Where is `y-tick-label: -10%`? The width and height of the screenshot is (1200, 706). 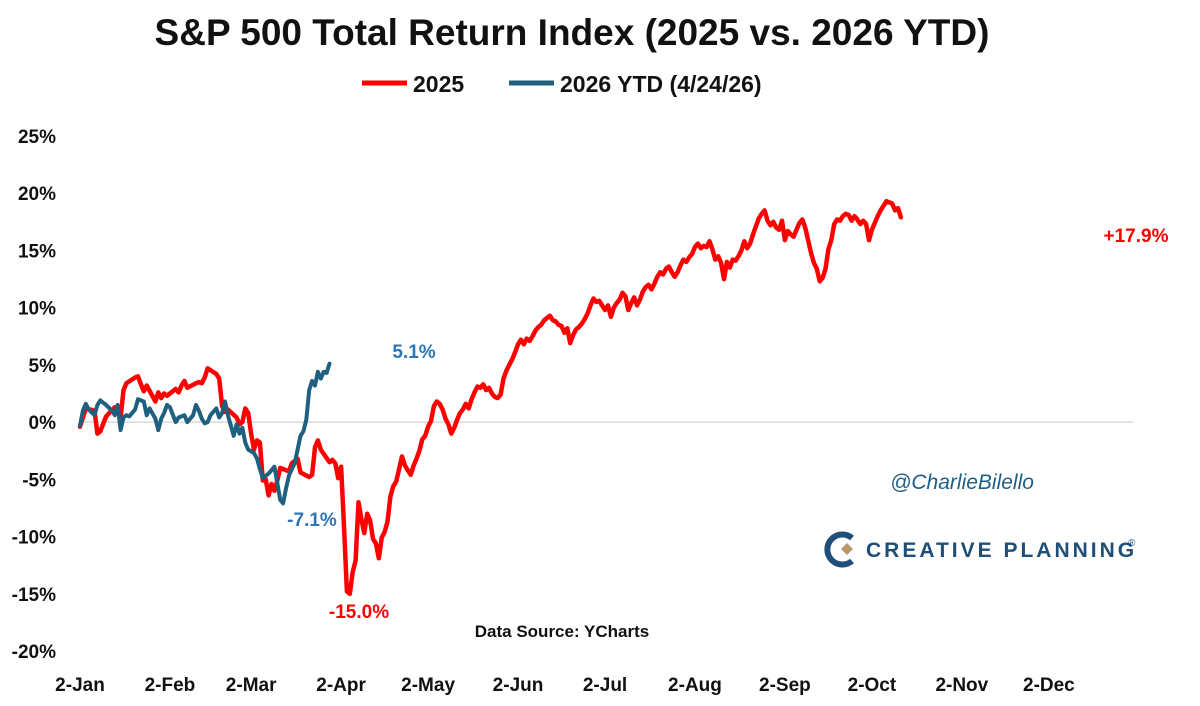 y-tick-label: -10% is located at coordinates (34, 538).